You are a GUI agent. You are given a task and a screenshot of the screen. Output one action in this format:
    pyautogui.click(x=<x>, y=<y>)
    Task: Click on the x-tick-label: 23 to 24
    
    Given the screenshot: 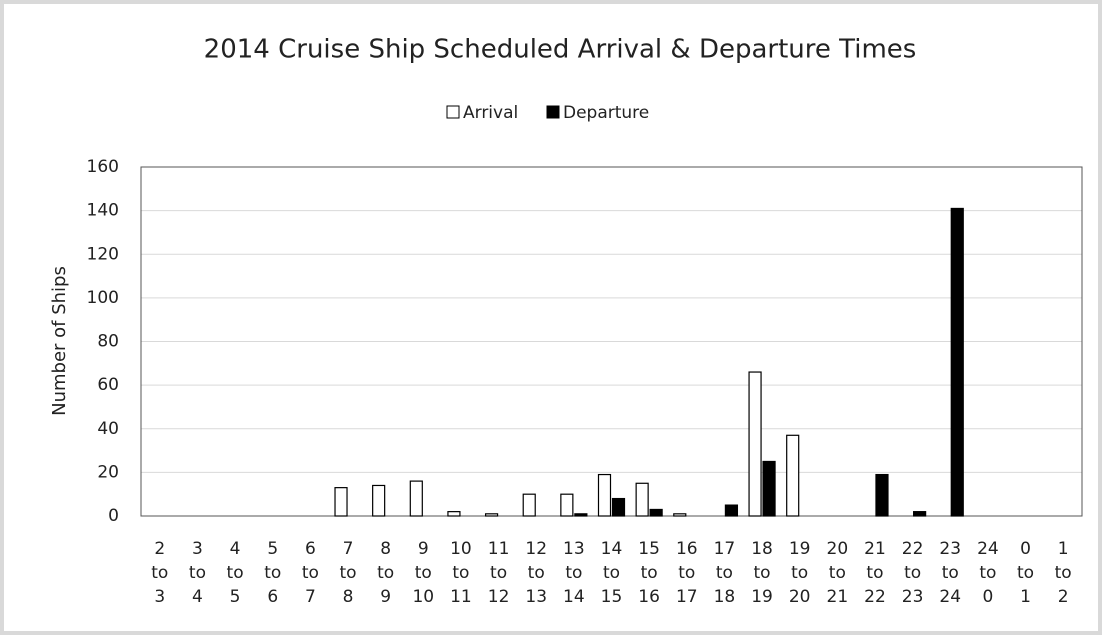 What is the action you would take?
    pyautogui.click(x=950, y=573)
    